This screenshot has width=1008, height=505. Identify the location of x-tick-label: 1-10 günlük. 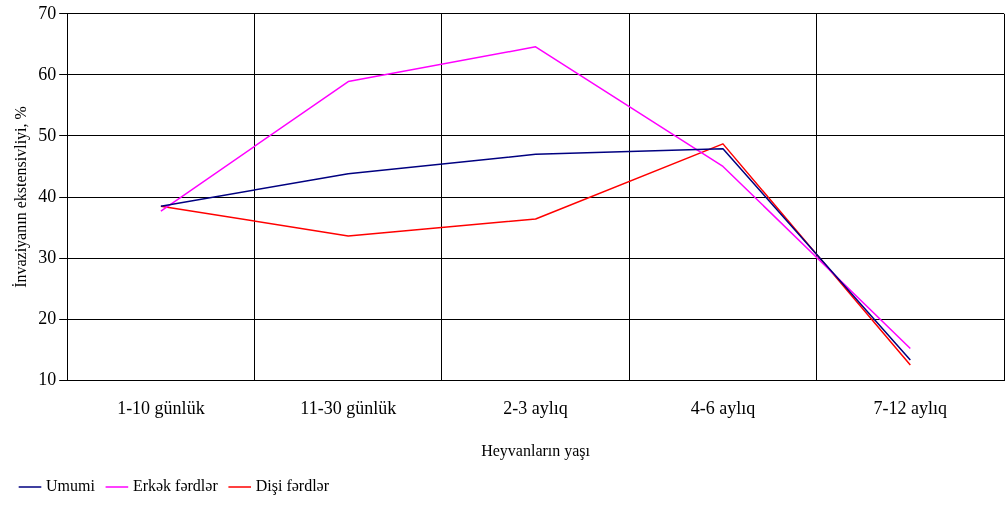
(161, 407).